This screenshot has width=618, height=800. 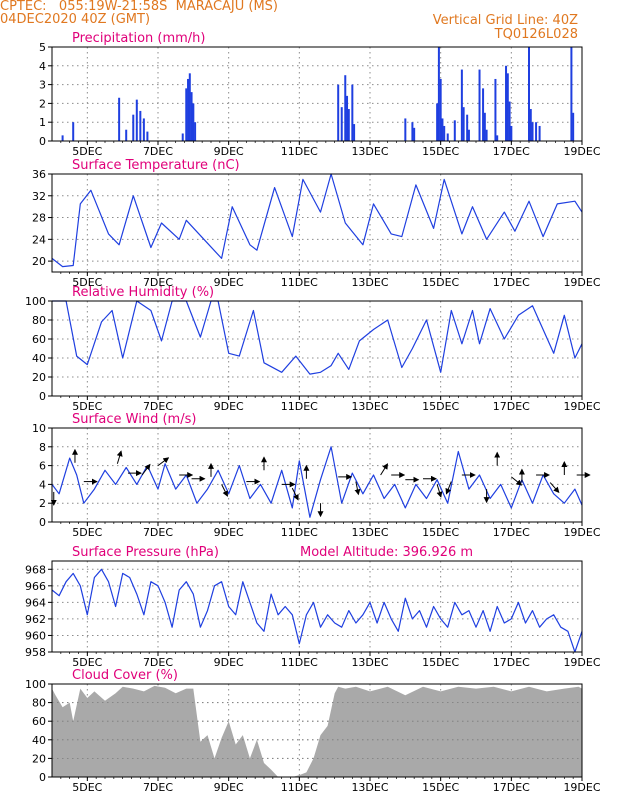 I want to click on panel-rh, so click(x=315, y=350).